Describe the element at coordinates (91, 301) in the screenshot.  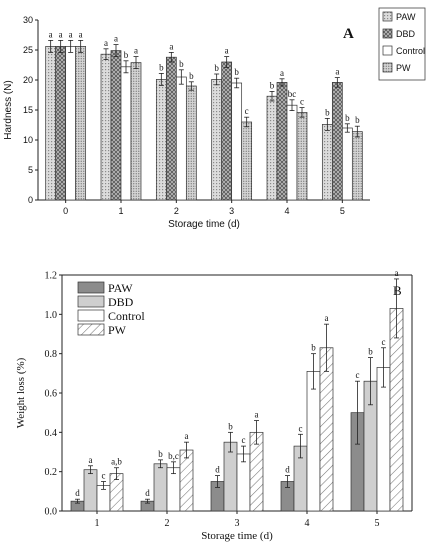
I see `legend-swatch-dbd` at that location.